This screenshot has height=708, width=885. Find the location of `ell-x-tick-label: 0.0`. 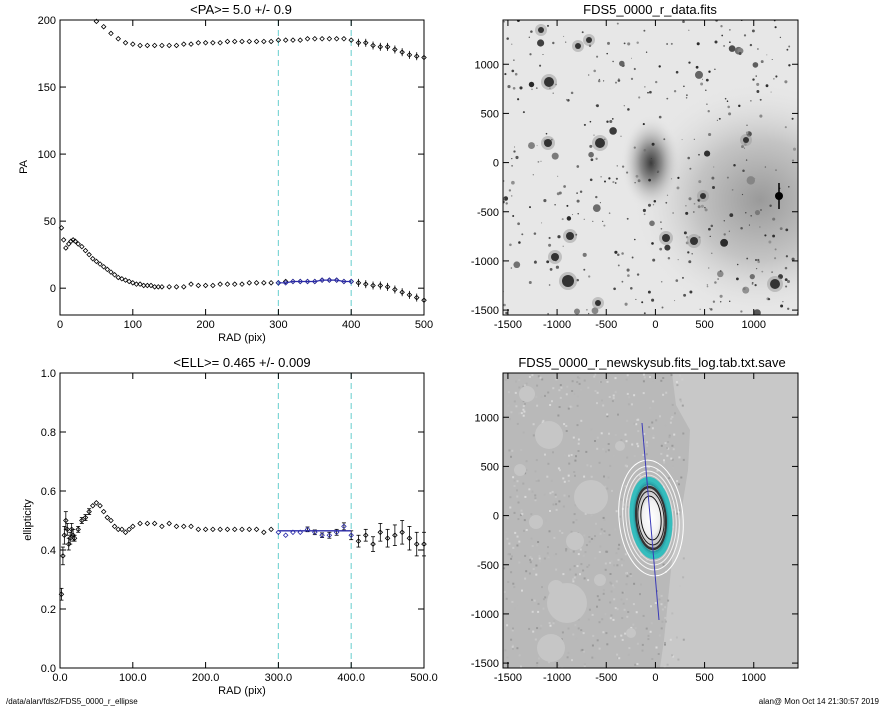

ell-x-tick-label: 0.0 is located at coordinates (59, 678).